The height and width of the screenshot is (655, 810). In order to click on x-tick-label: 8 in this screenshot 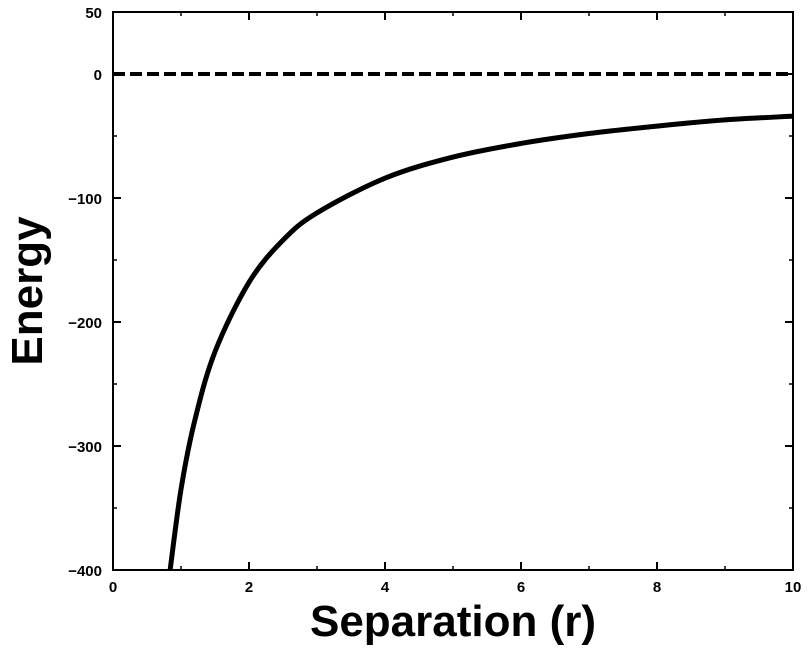, I will do `click(657, 587)`.